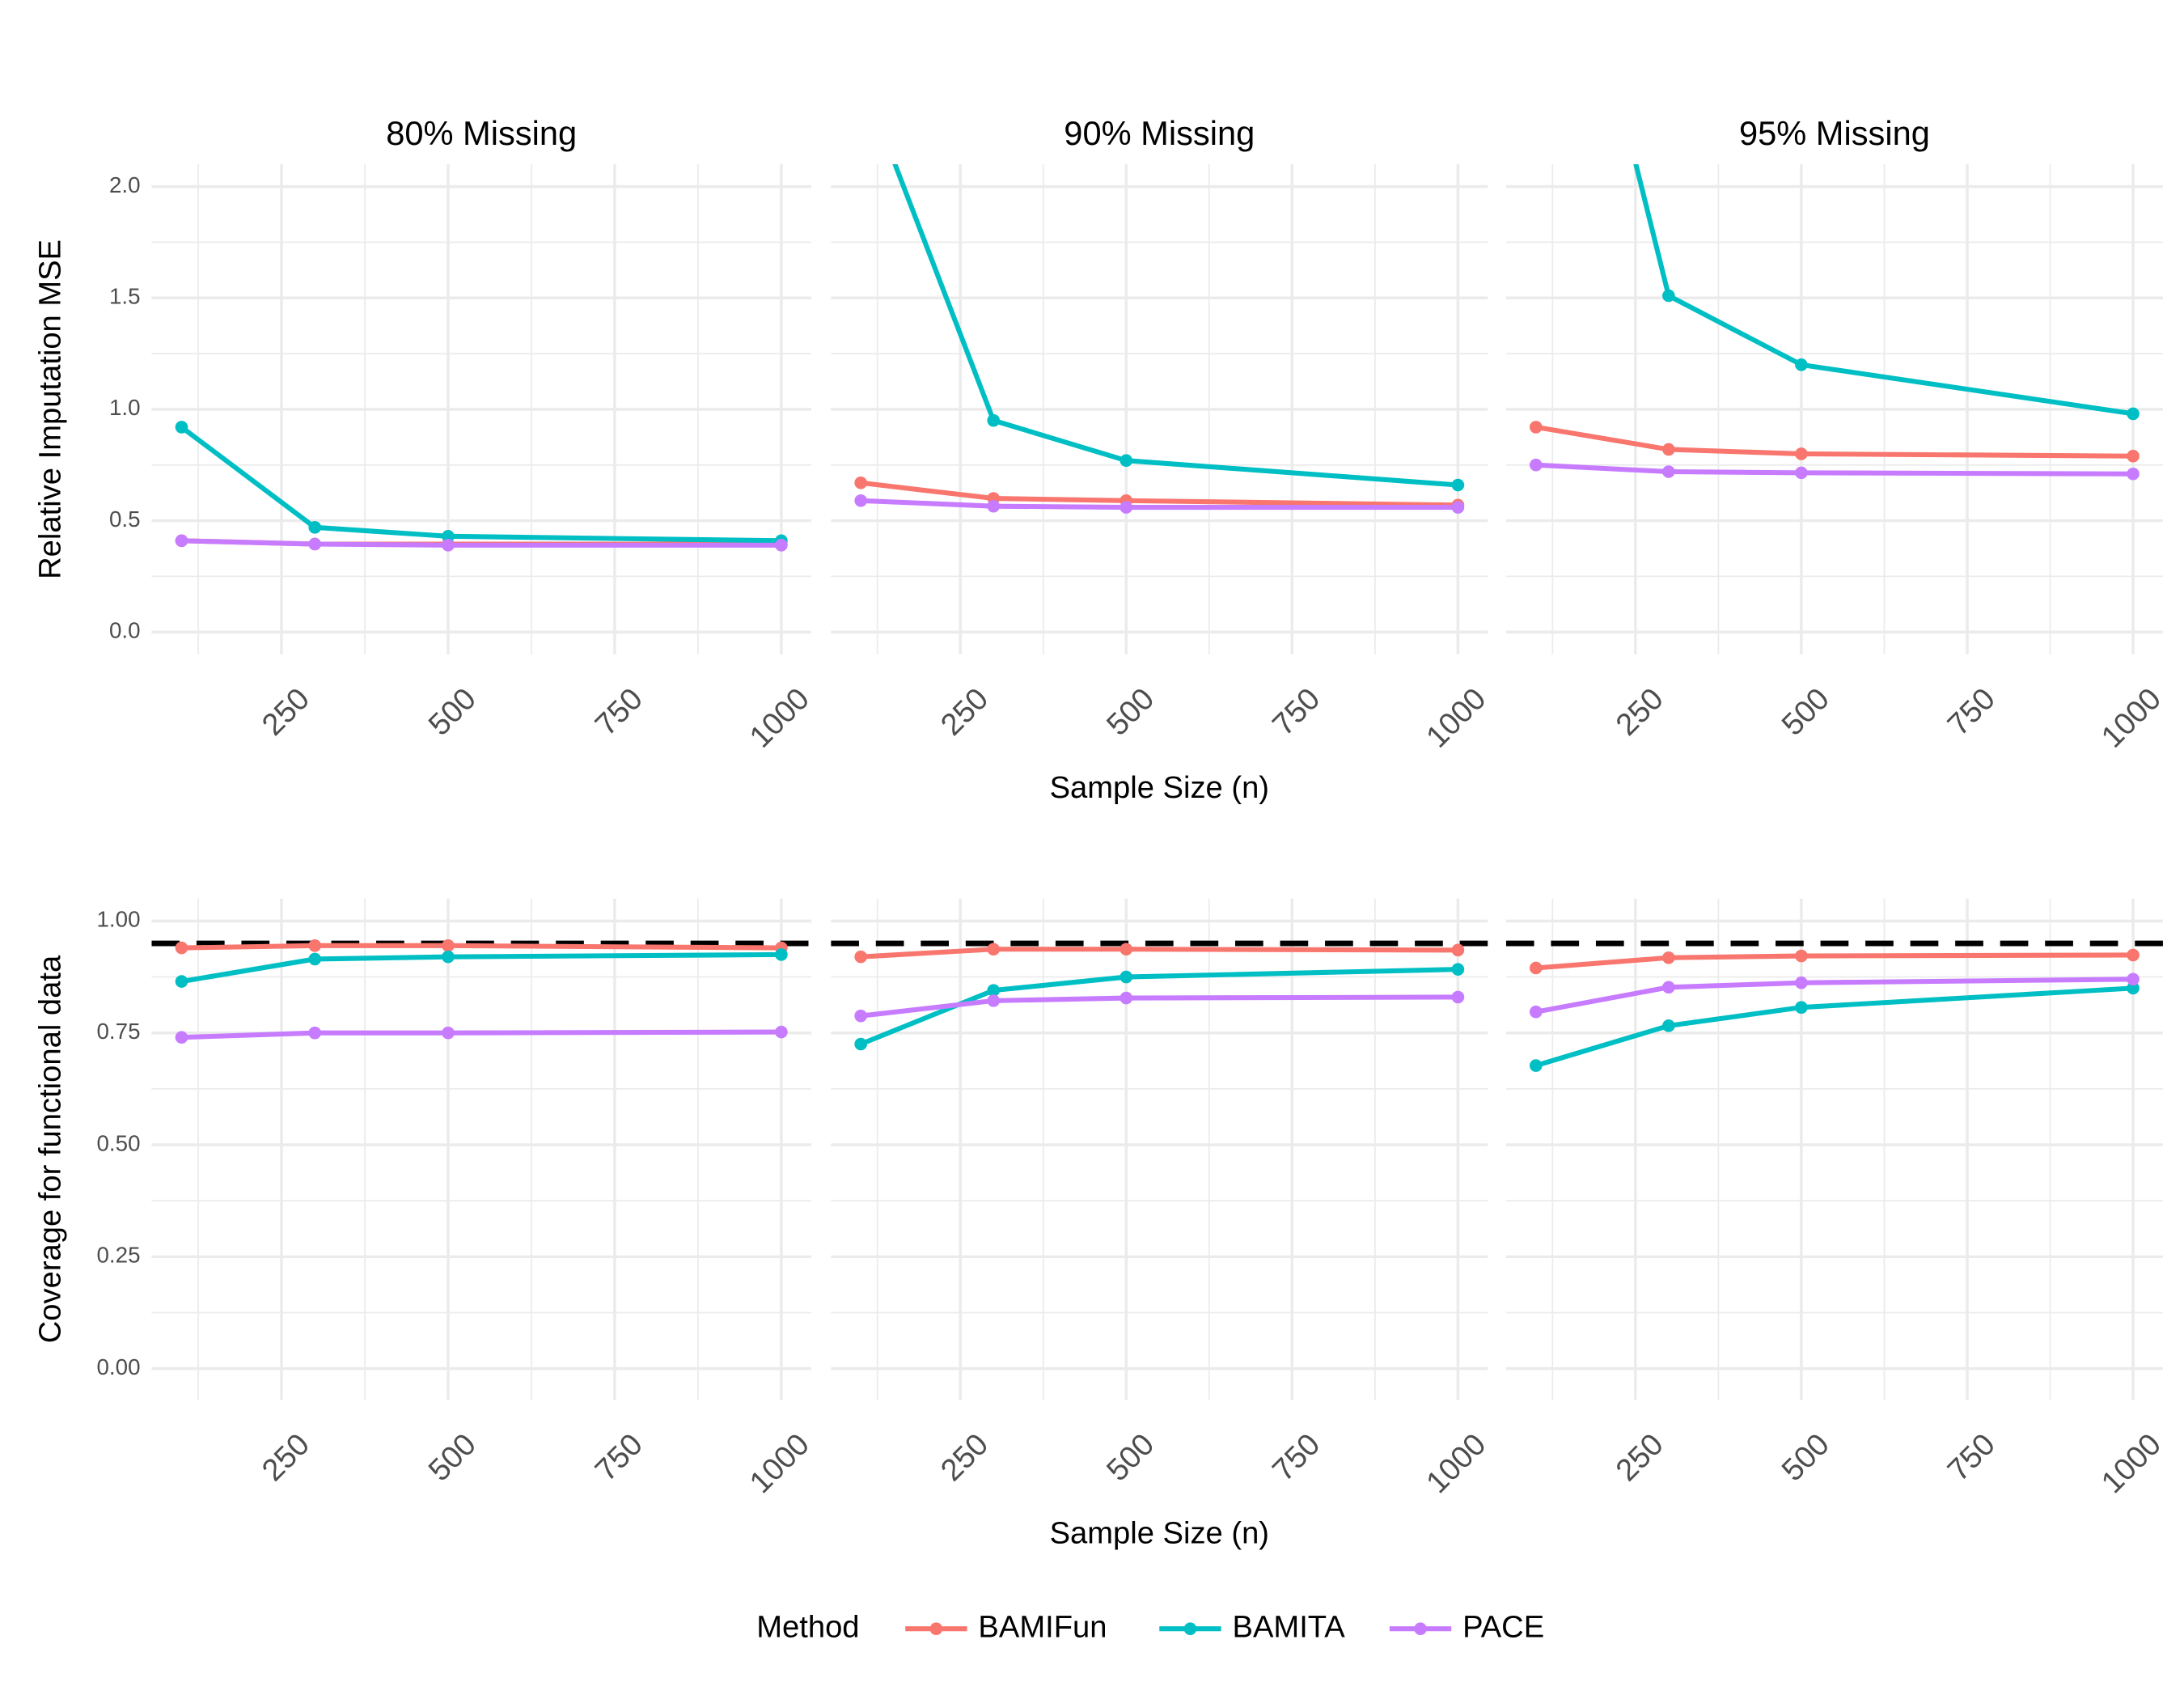  I want to click on y-tick-label: 0.00, so click(119, 1366).